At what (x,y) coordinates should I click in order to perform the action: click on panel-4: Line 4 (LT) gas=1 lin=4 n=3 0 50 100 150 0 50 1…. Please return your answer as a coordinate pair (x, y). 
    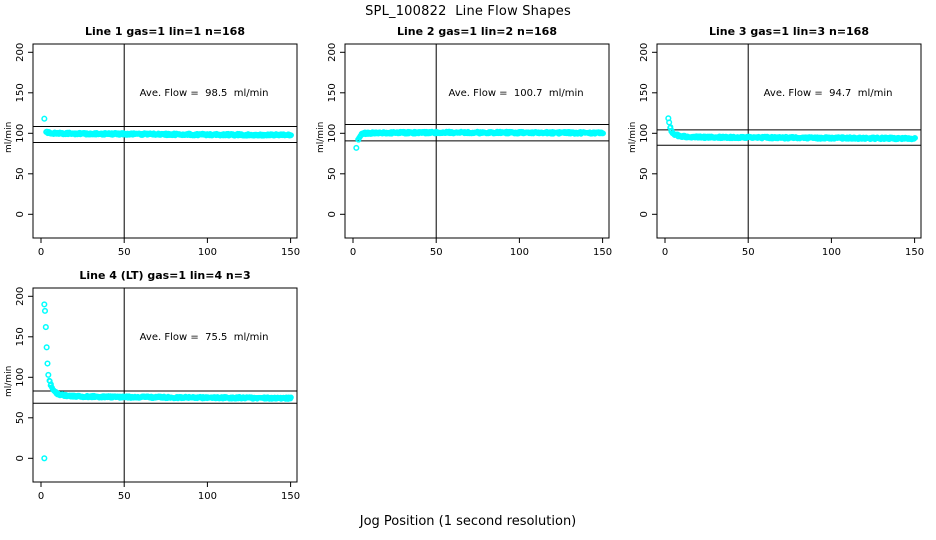
    Looking at the image, I should click on (152, 385).